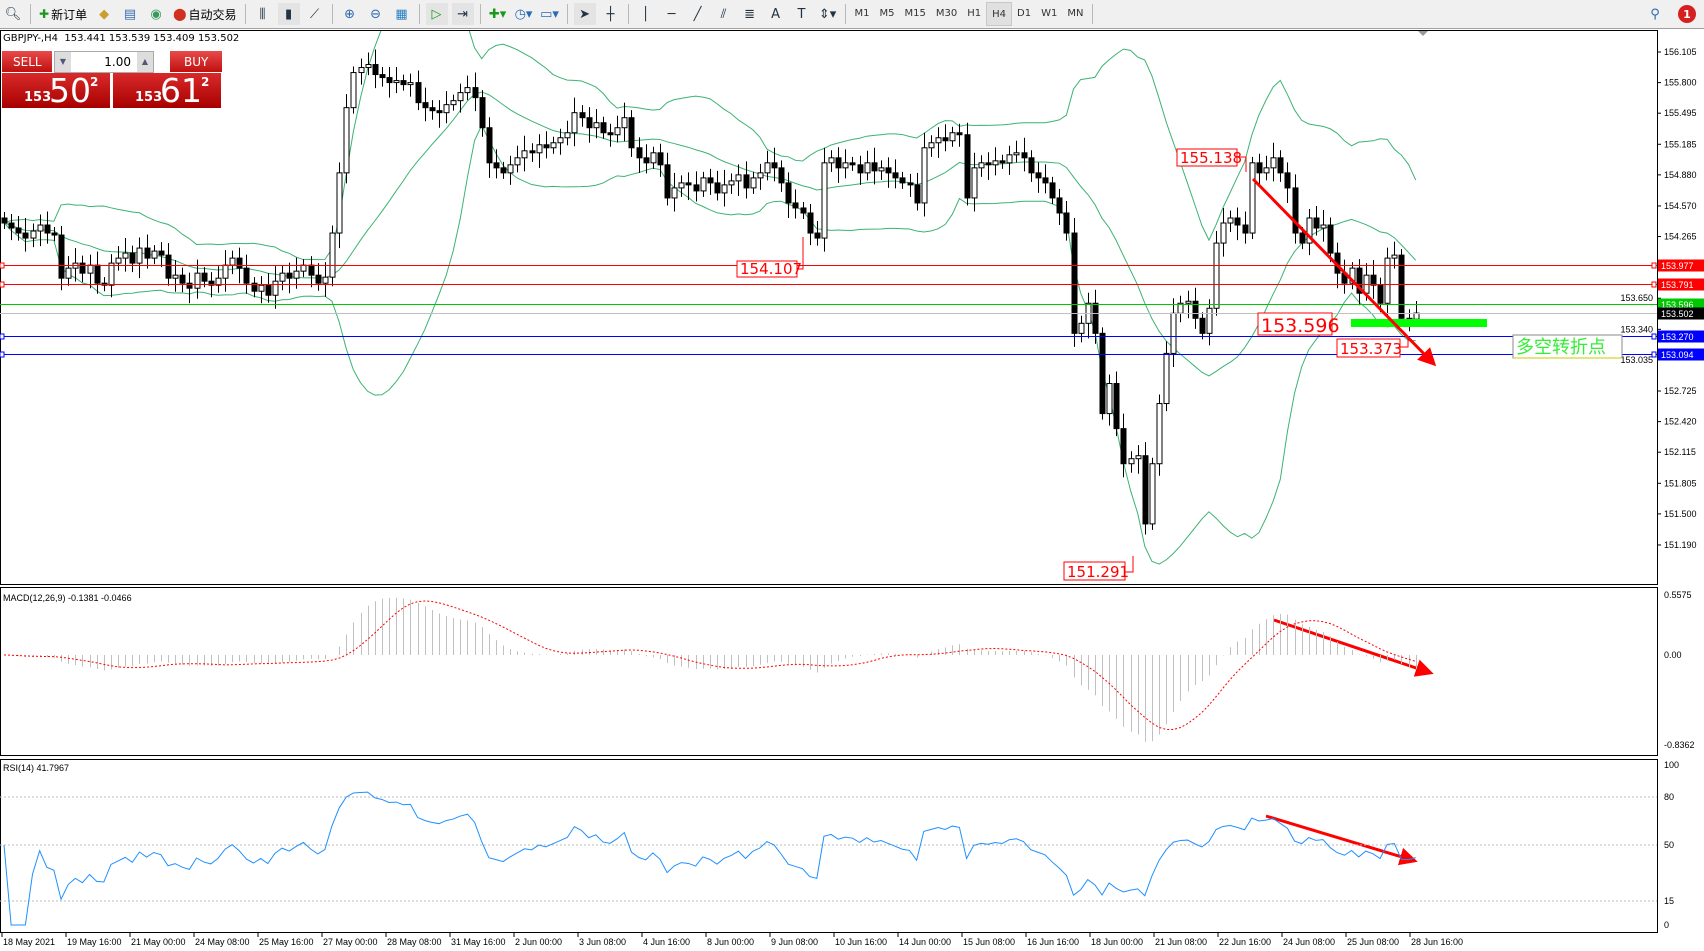  What do you see at coordinates (645, 14) in the screenshot?
I see `vertical-line-icon: │` at bounding box center [645, 14].